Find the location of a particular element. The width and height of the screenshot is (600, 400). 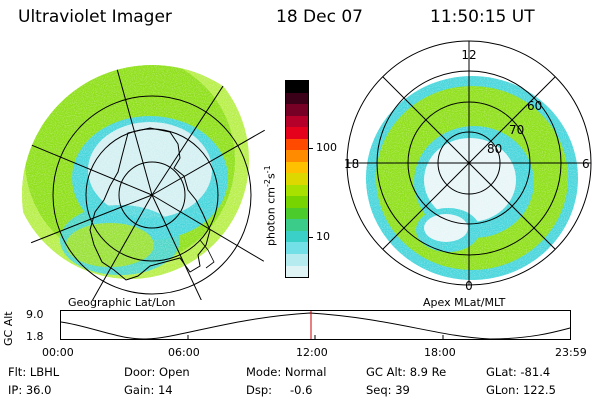

mlat-label-60: 60 is located at coordinates (534, 106).